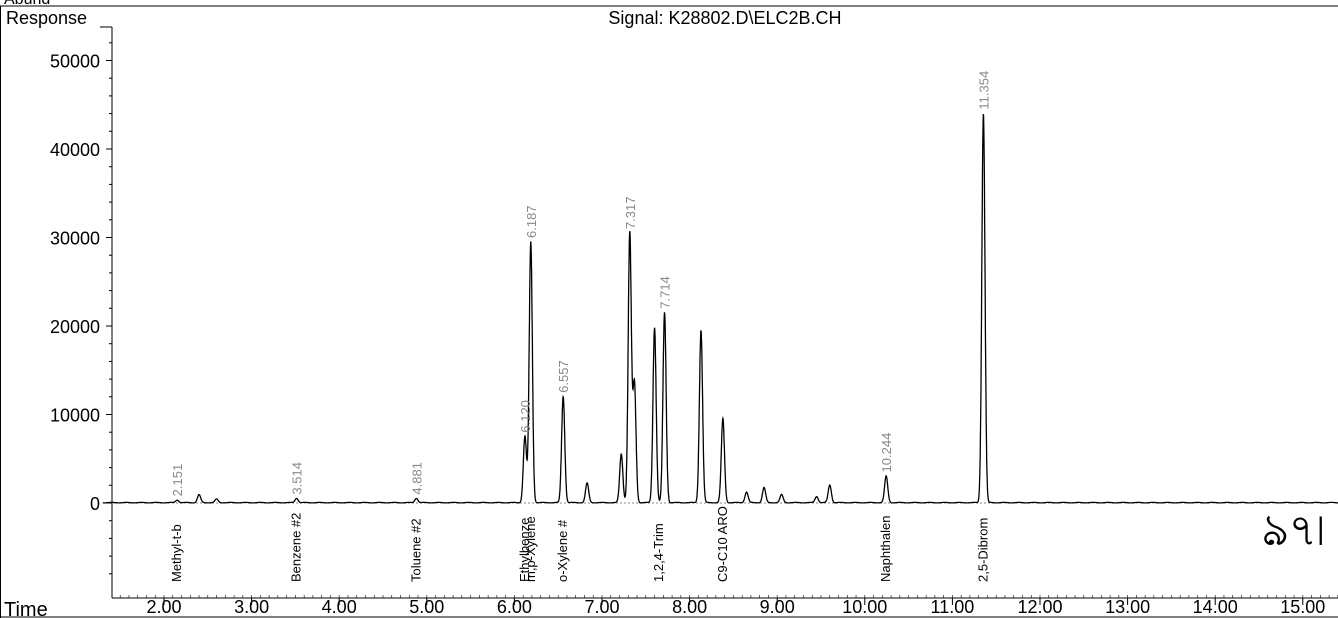 This screenshot has width=1338, height=618. I want to click on x-tick-label: 13.00, so click(1127, 607).